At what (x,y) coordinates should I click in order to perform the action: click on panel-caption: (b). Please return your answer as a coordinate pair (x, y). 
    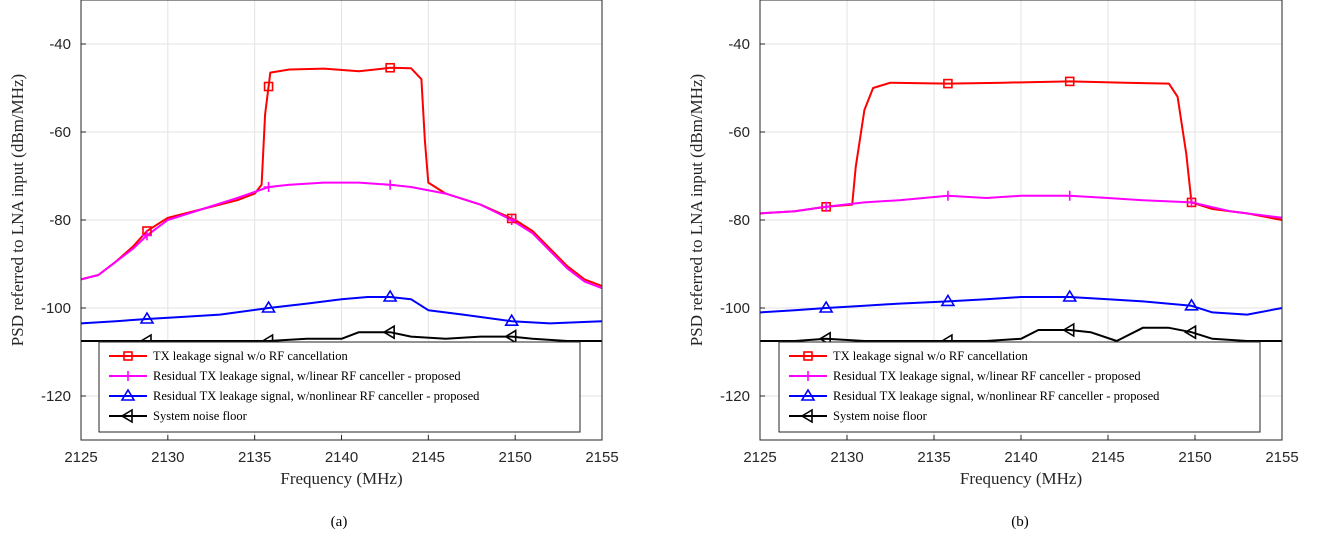
    Looking at the image, I should click on (1020, 522).